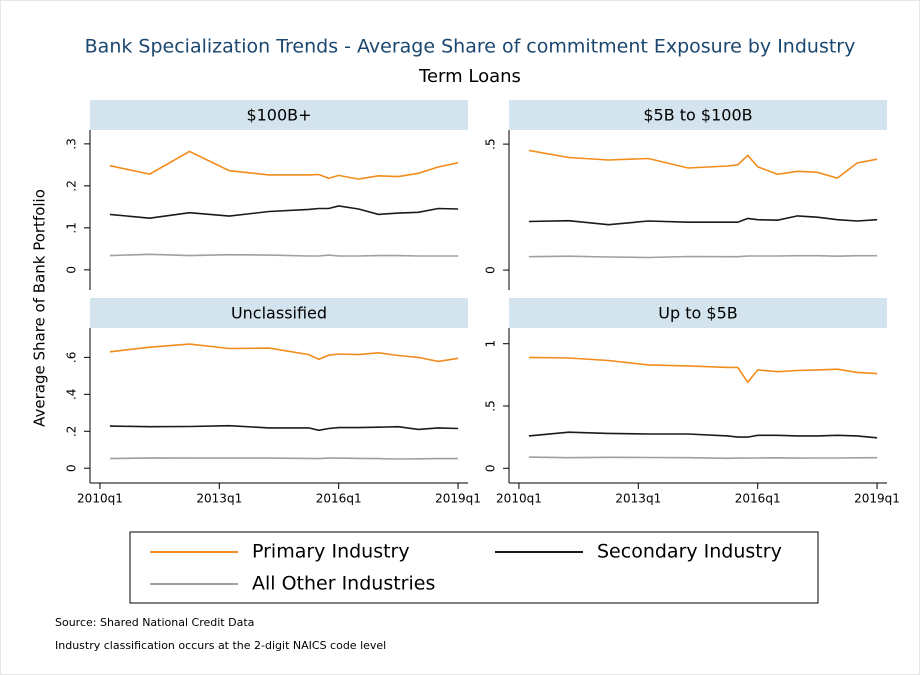 Image resolution: width=920 pixels, height=675 pixels. I want to click on legend-label: All Other Industries, so click(343, 584).